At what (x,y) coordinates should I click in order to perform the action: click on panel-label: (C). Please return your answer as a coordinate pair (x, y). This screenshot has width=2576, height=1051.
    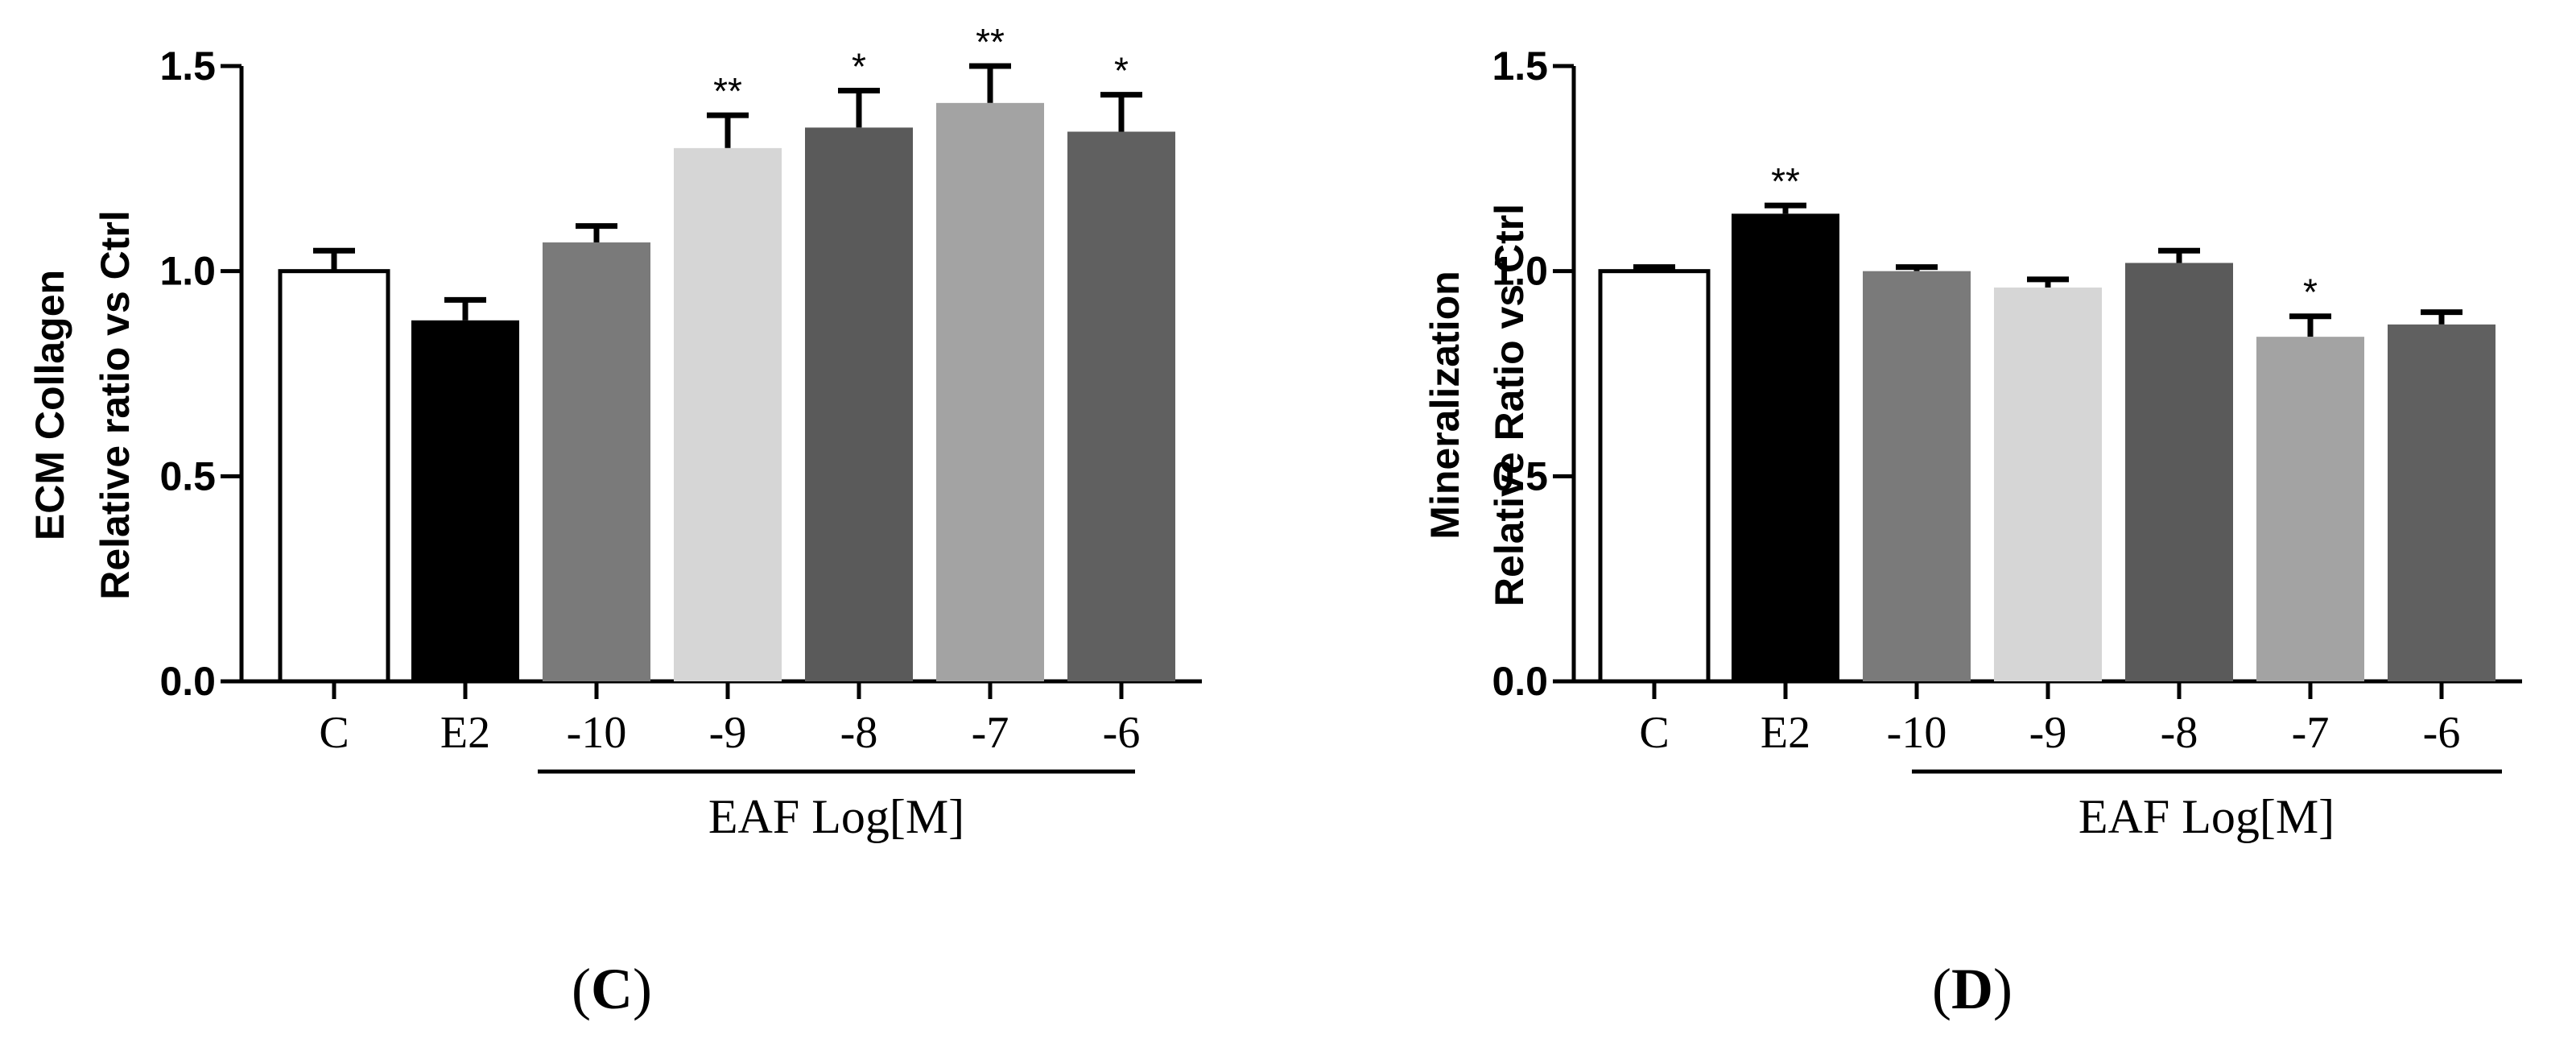
    Looking at the image, I should click on (612, 989).